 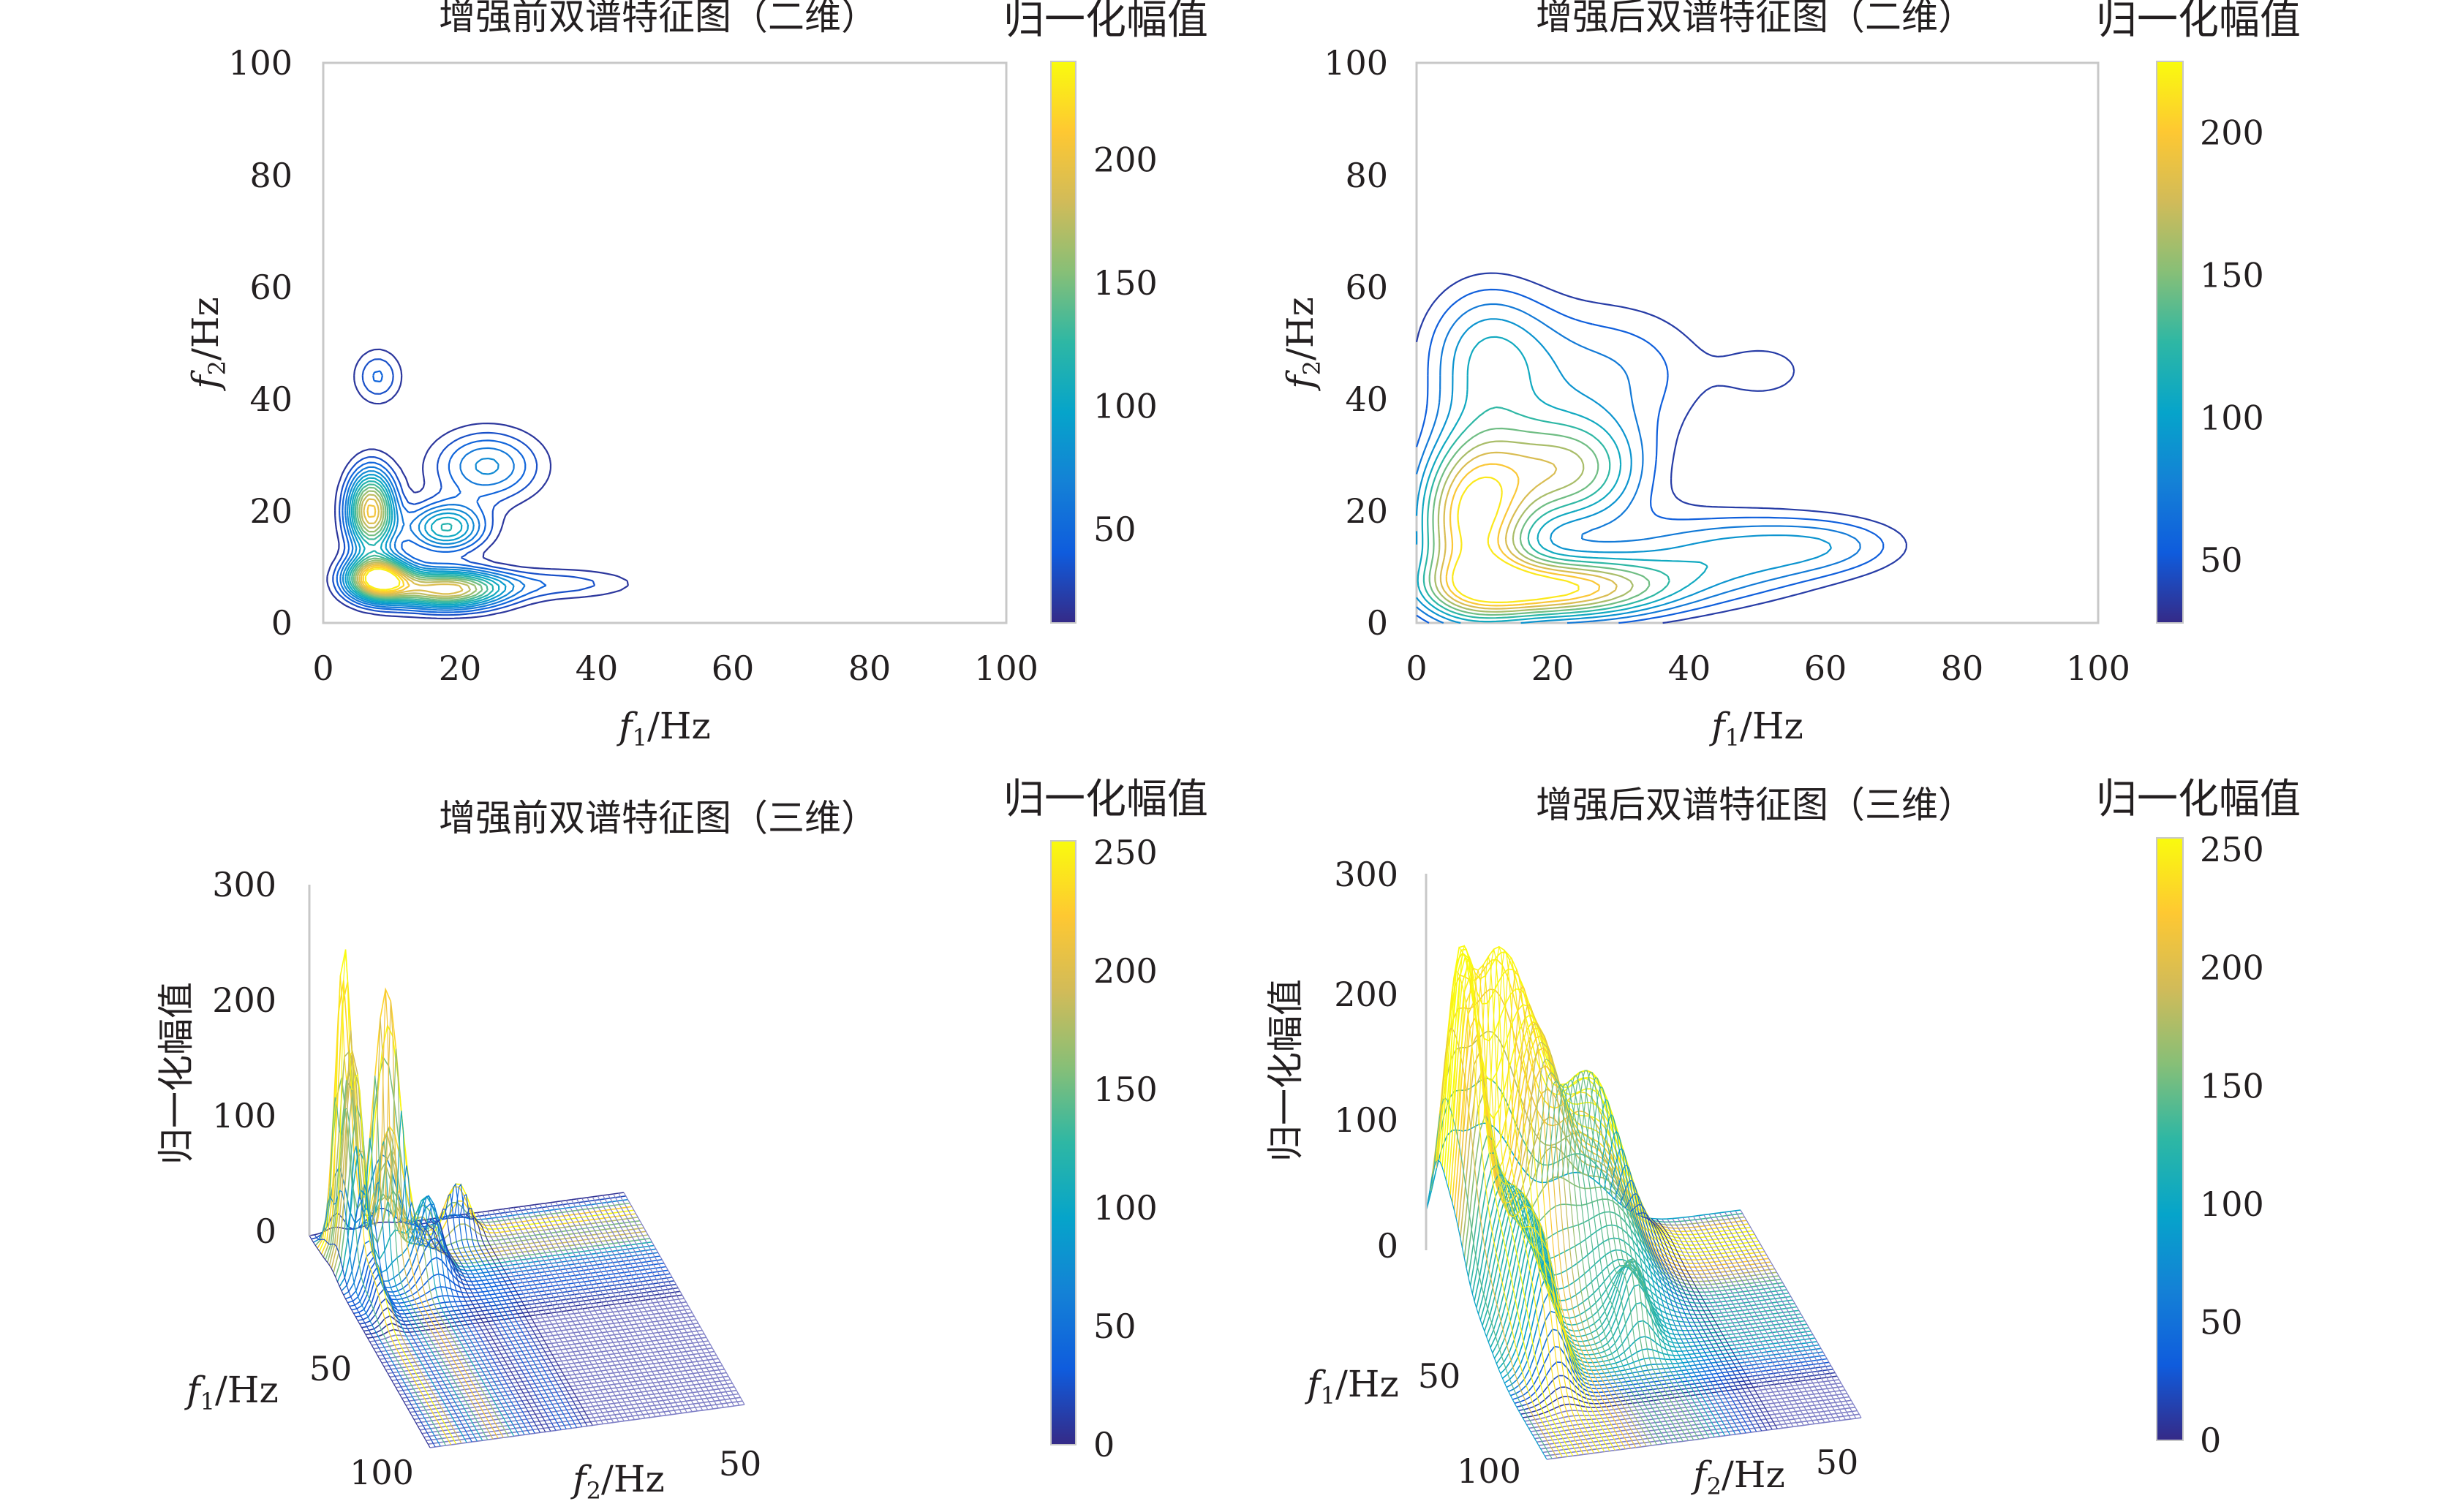 I want to click on z-tick-label: 0, so click(x=265, y=1231).